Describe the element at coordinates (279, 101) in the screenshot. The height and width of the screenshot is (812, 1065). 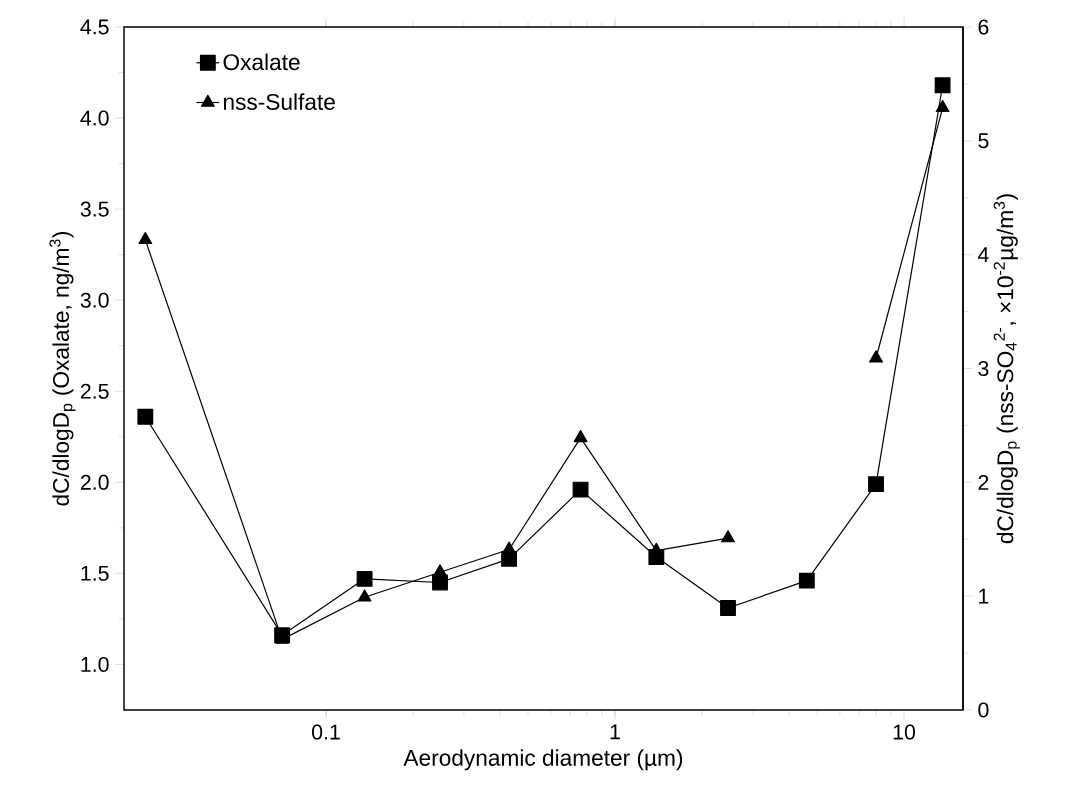
I see `legend-label: nss-Sulfate` at that location.